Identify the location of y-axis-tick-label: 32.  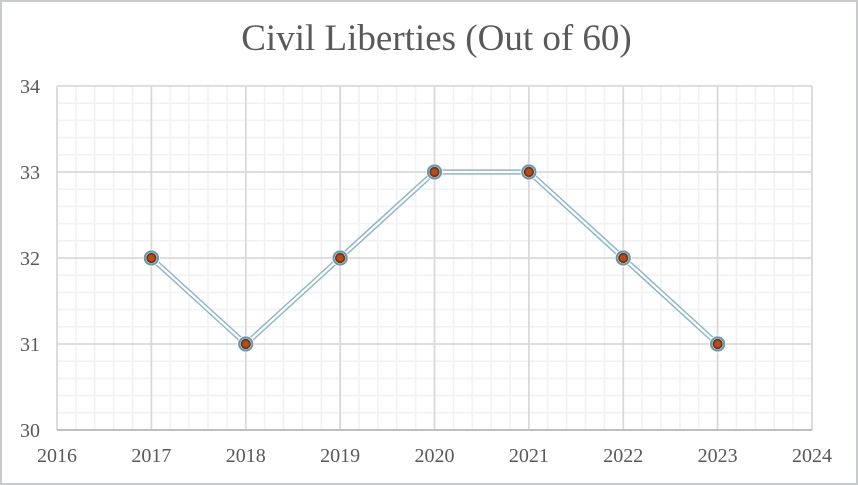
(30, 259).